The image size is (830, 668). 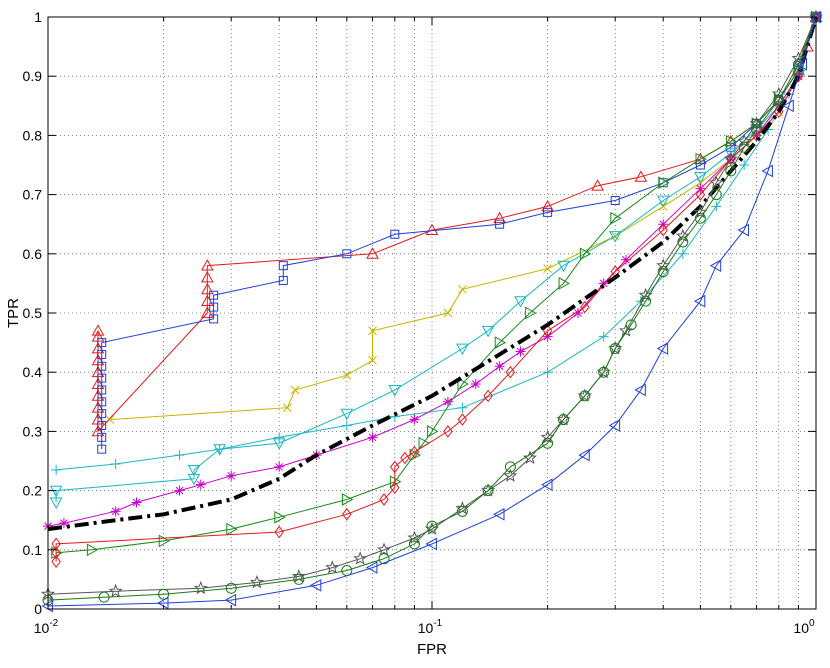 What do you see at coordinates (804, 627) in the screenshot?
I see `x-tick-label: 10⁰` at bounding box center [804, 627].